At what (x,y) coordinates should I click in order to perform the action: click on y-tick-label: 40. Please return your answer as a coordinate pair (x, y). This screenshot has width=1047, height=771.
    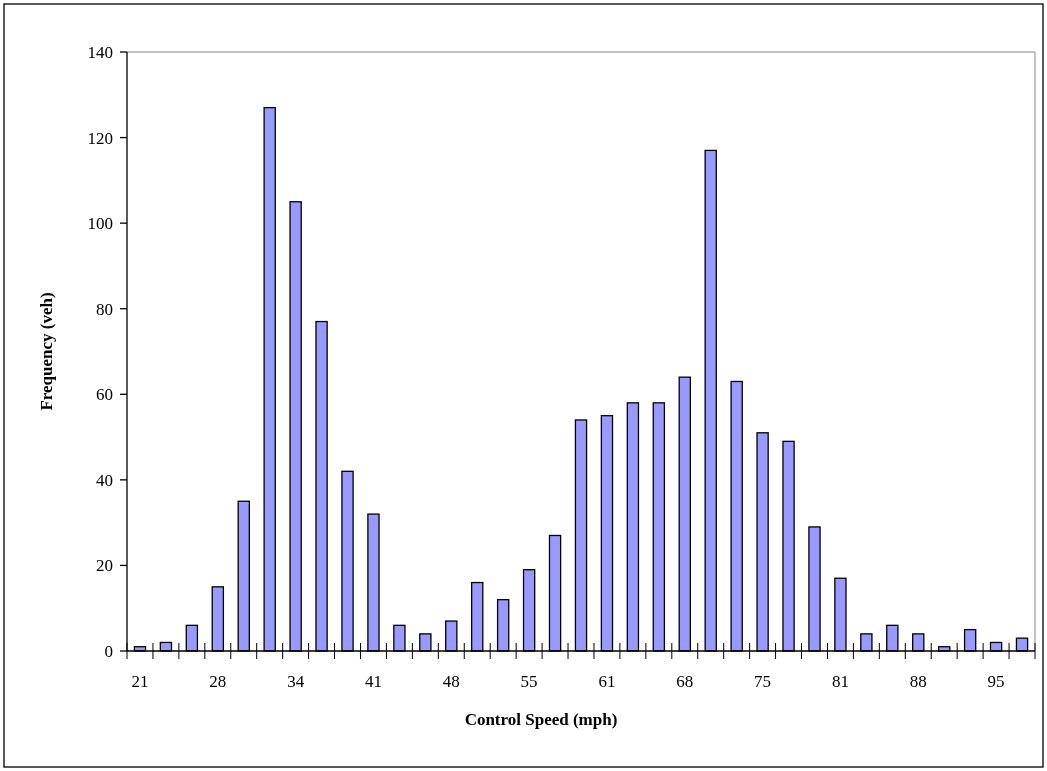
    Looking at the image, I should click on (104, 480).